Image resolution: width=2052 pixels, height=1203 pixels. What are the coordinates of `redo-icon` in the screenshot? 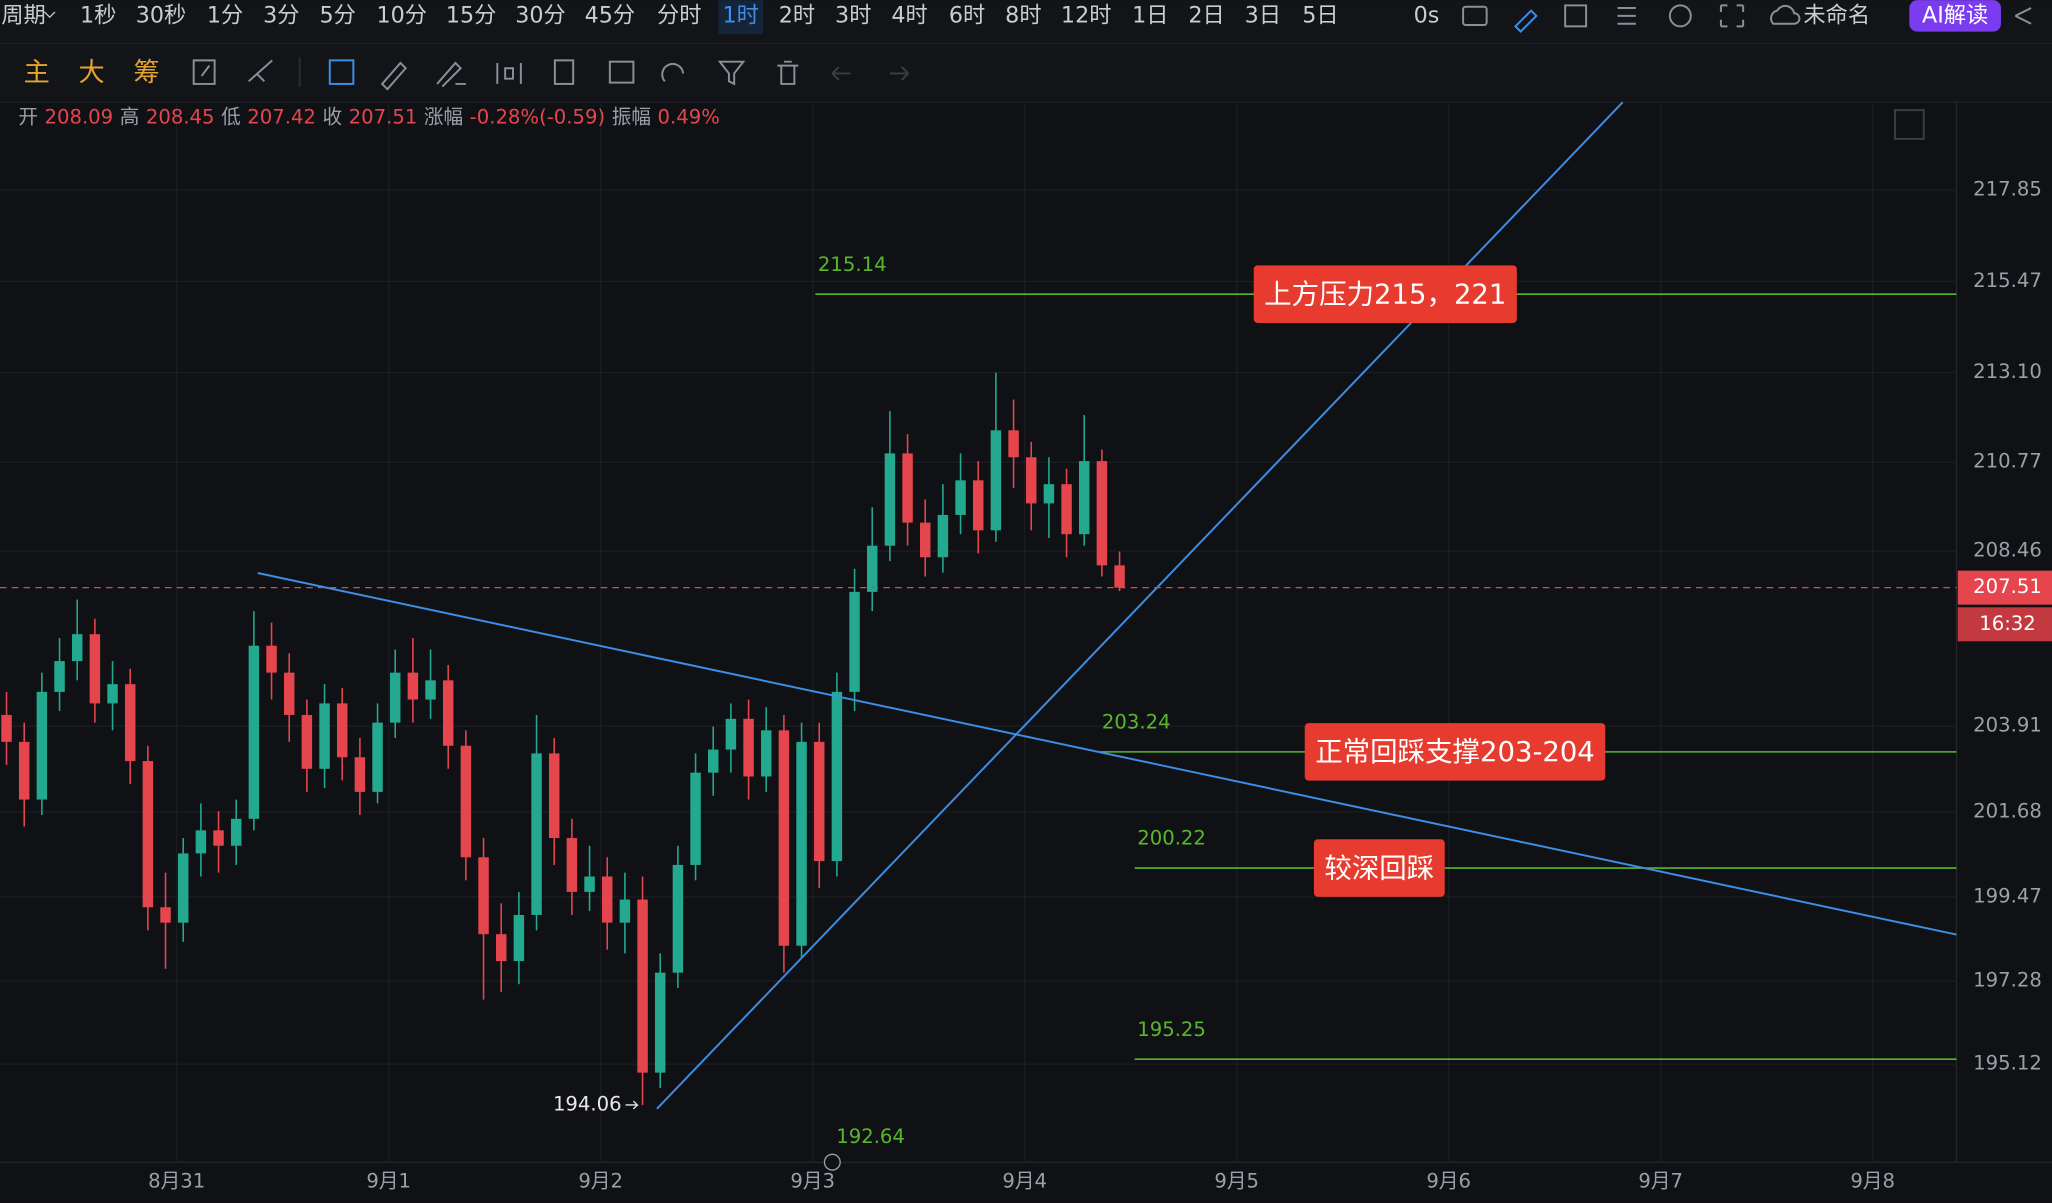 It's located at (899, 73).